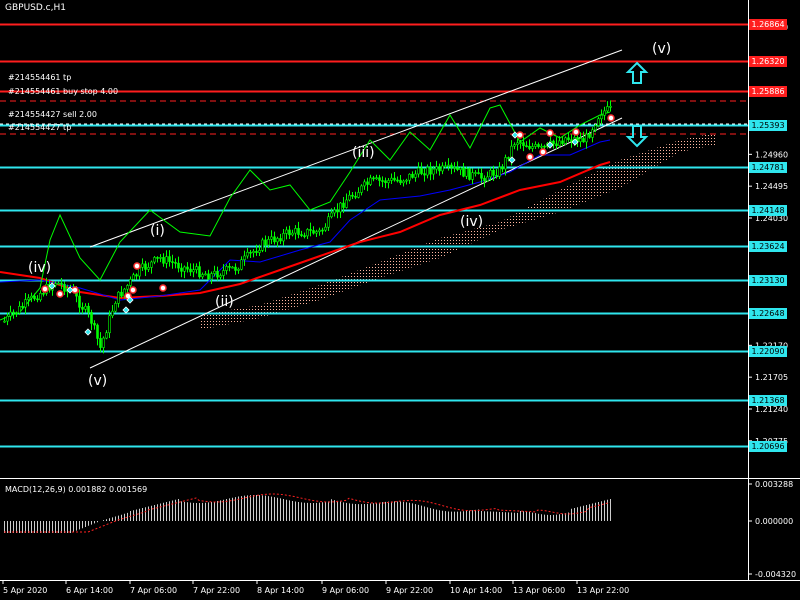 The image size is (800, 600). Describe the element at coordinates (768, 61) in the screenshot. I see `price-tag: 1.26320` at that location.